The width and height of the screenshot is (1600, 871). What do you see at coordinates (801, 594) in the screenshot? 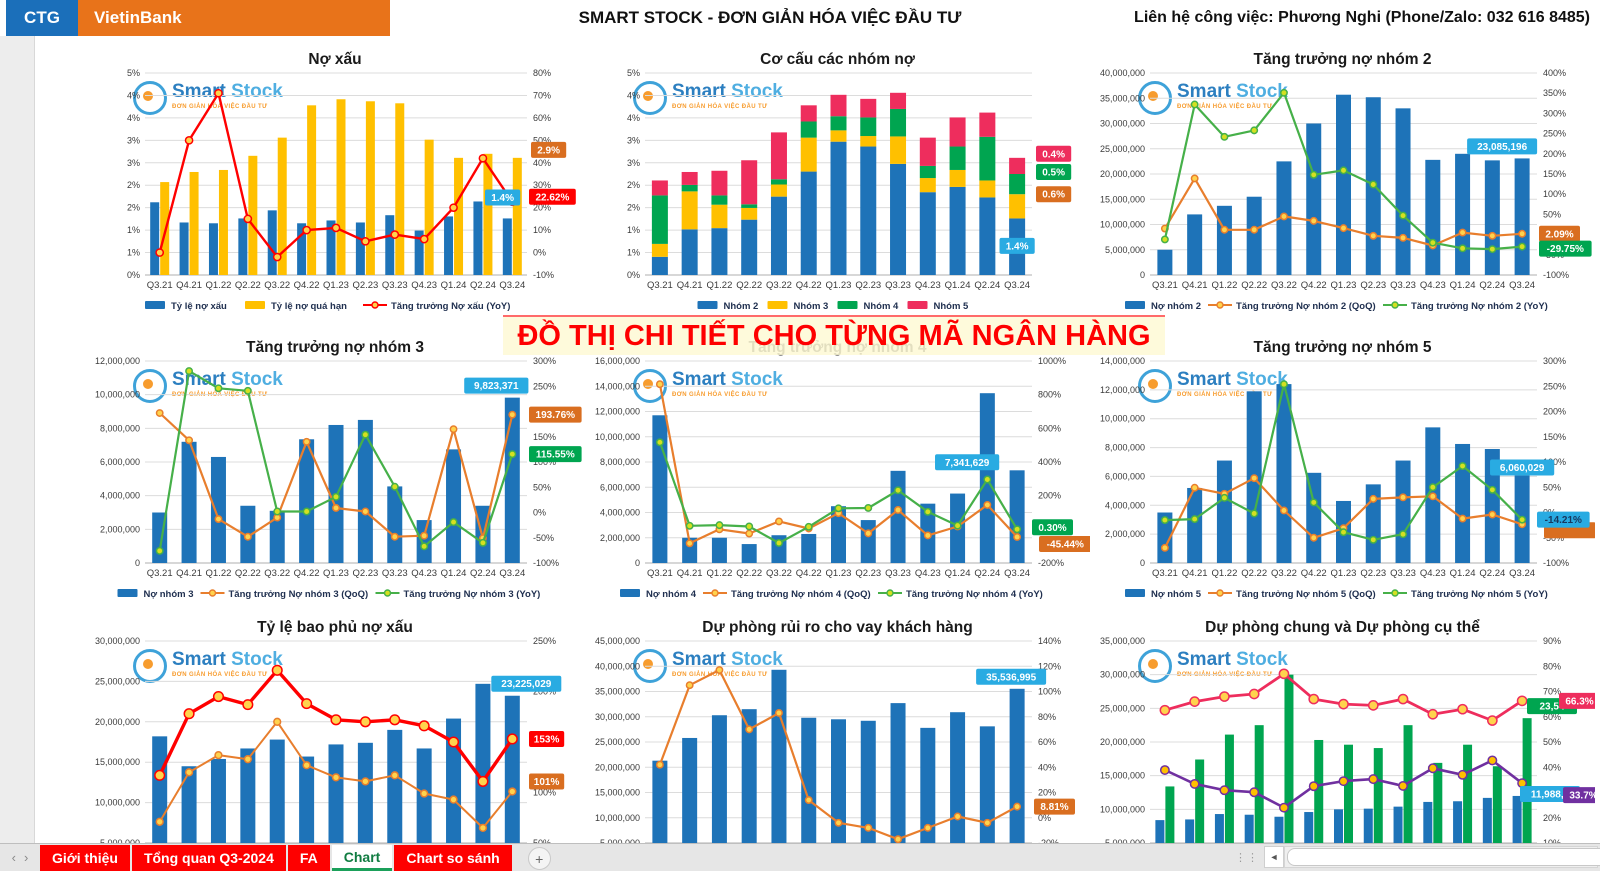
I see `svg-text: Tăng trưởng Nợ nhóm 4 (QoQ)` at bounding box center [801, 594].